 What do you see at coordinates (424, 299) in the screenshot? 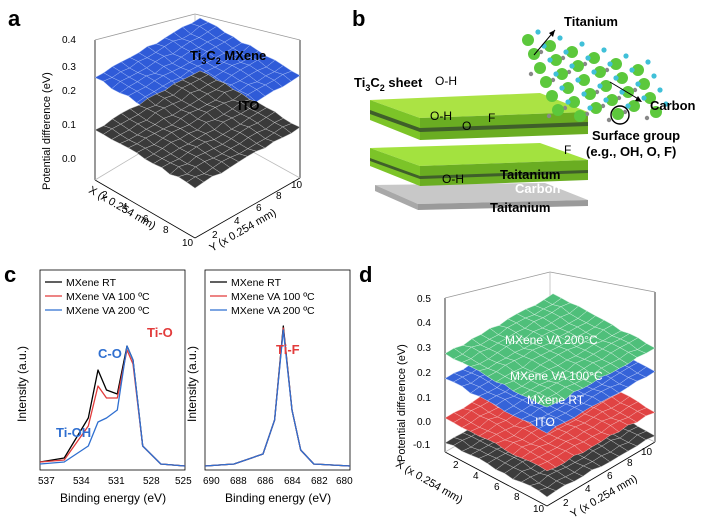
I see `z-tick: 0.5` at bounding box center [424, 299].